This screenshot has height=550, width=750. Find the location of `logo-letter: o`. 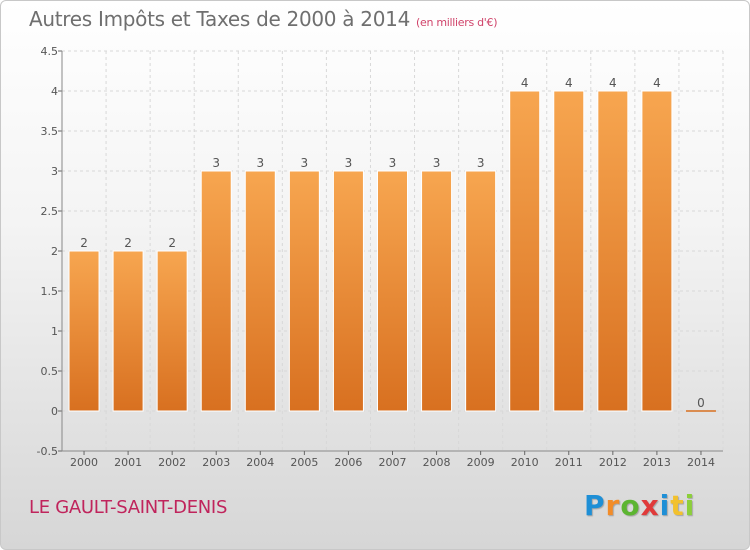

logo-letter: o is located at coordinates (630, 505).